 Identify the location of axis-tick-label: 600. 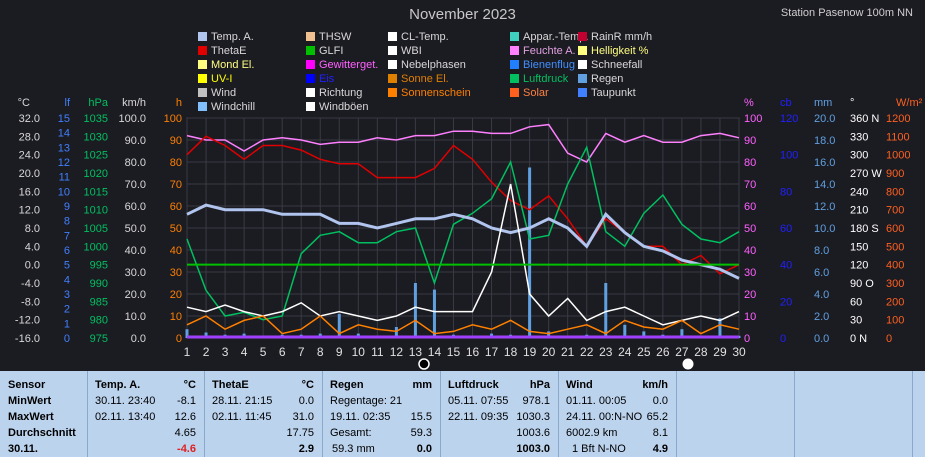
(895, 229).